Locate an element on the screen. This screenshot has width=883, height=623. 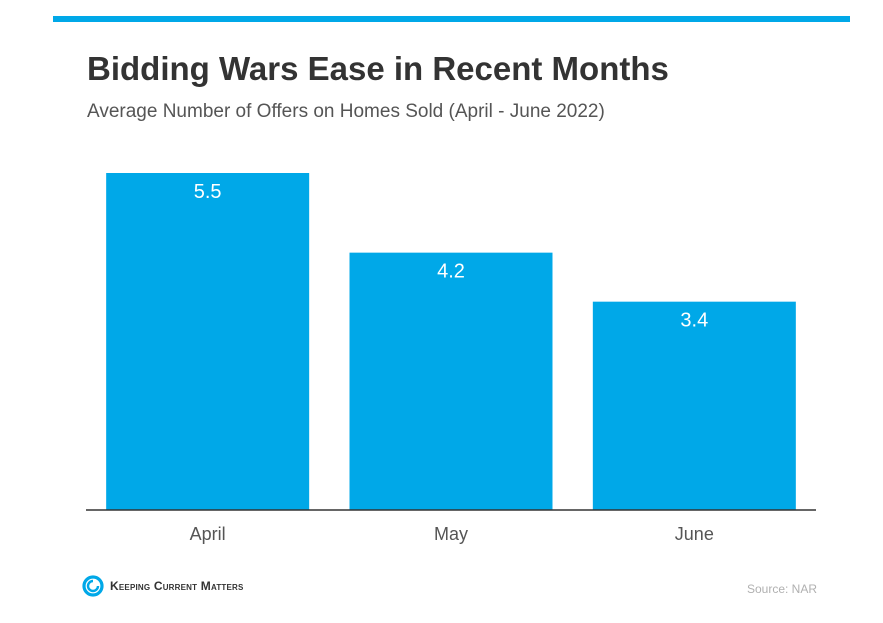
logo-text: Keeping Current Matters is located at coordinates (177, 586).